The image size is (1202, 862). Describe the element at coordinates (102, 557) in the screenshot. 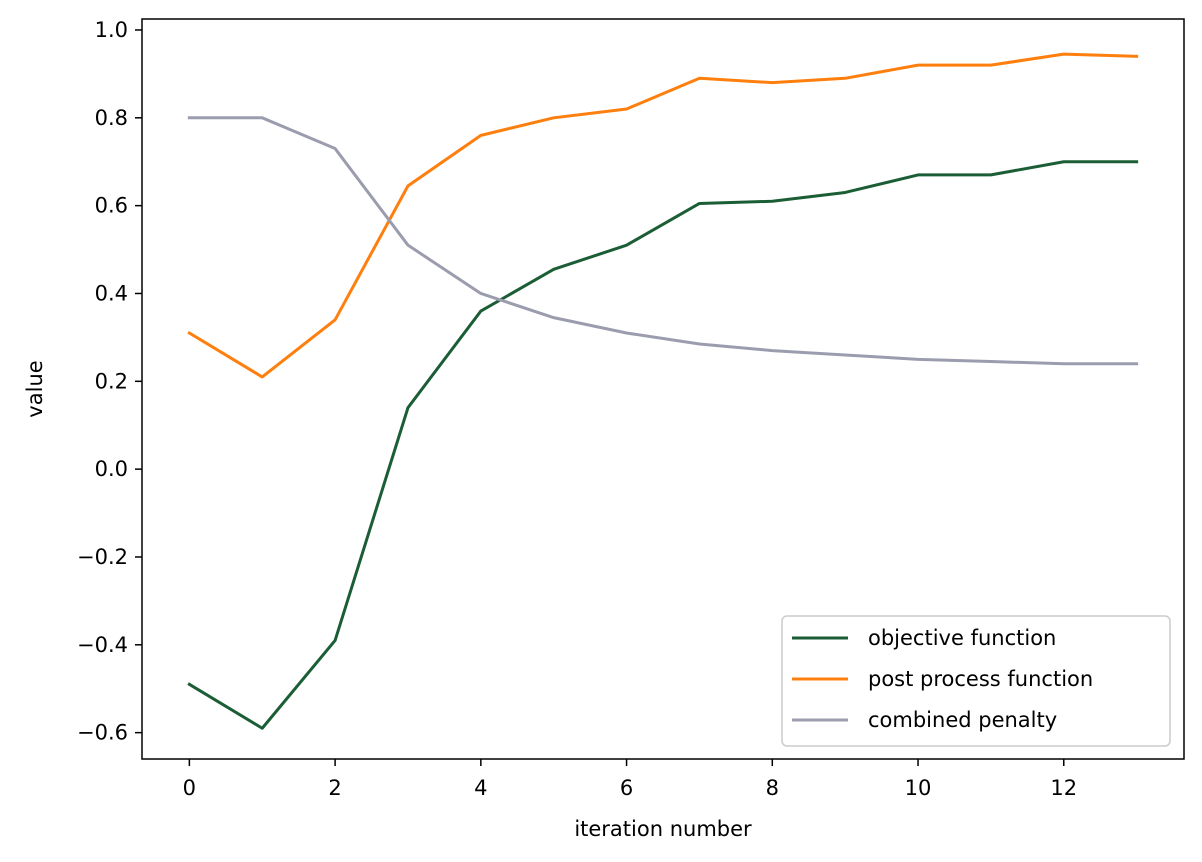

I see `y-tick-label: −0.2` at that location.